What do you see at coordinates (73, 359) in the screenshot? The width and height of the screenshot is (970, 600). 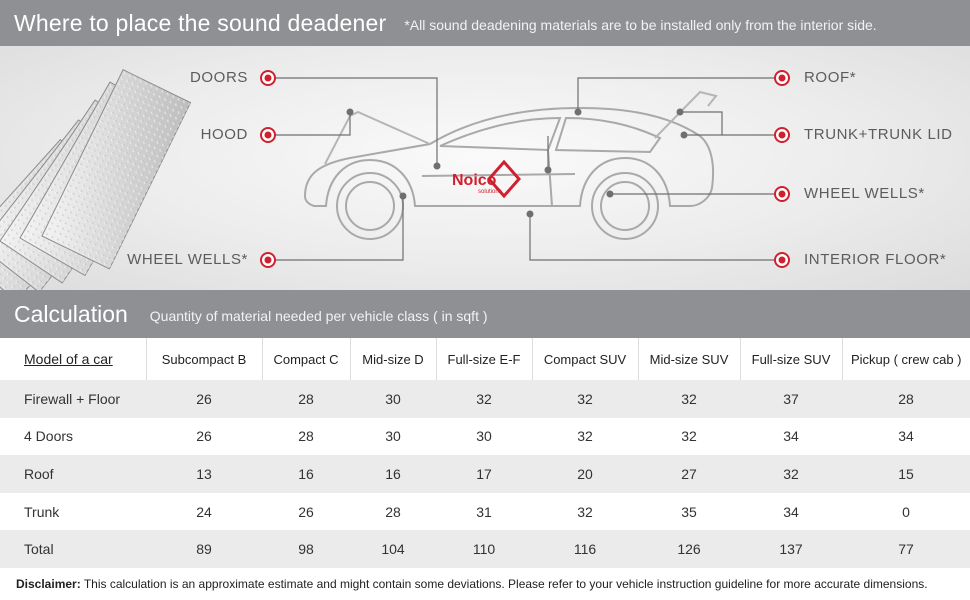 I see `column-header: Model of a car` at bounding box center [73, 359].